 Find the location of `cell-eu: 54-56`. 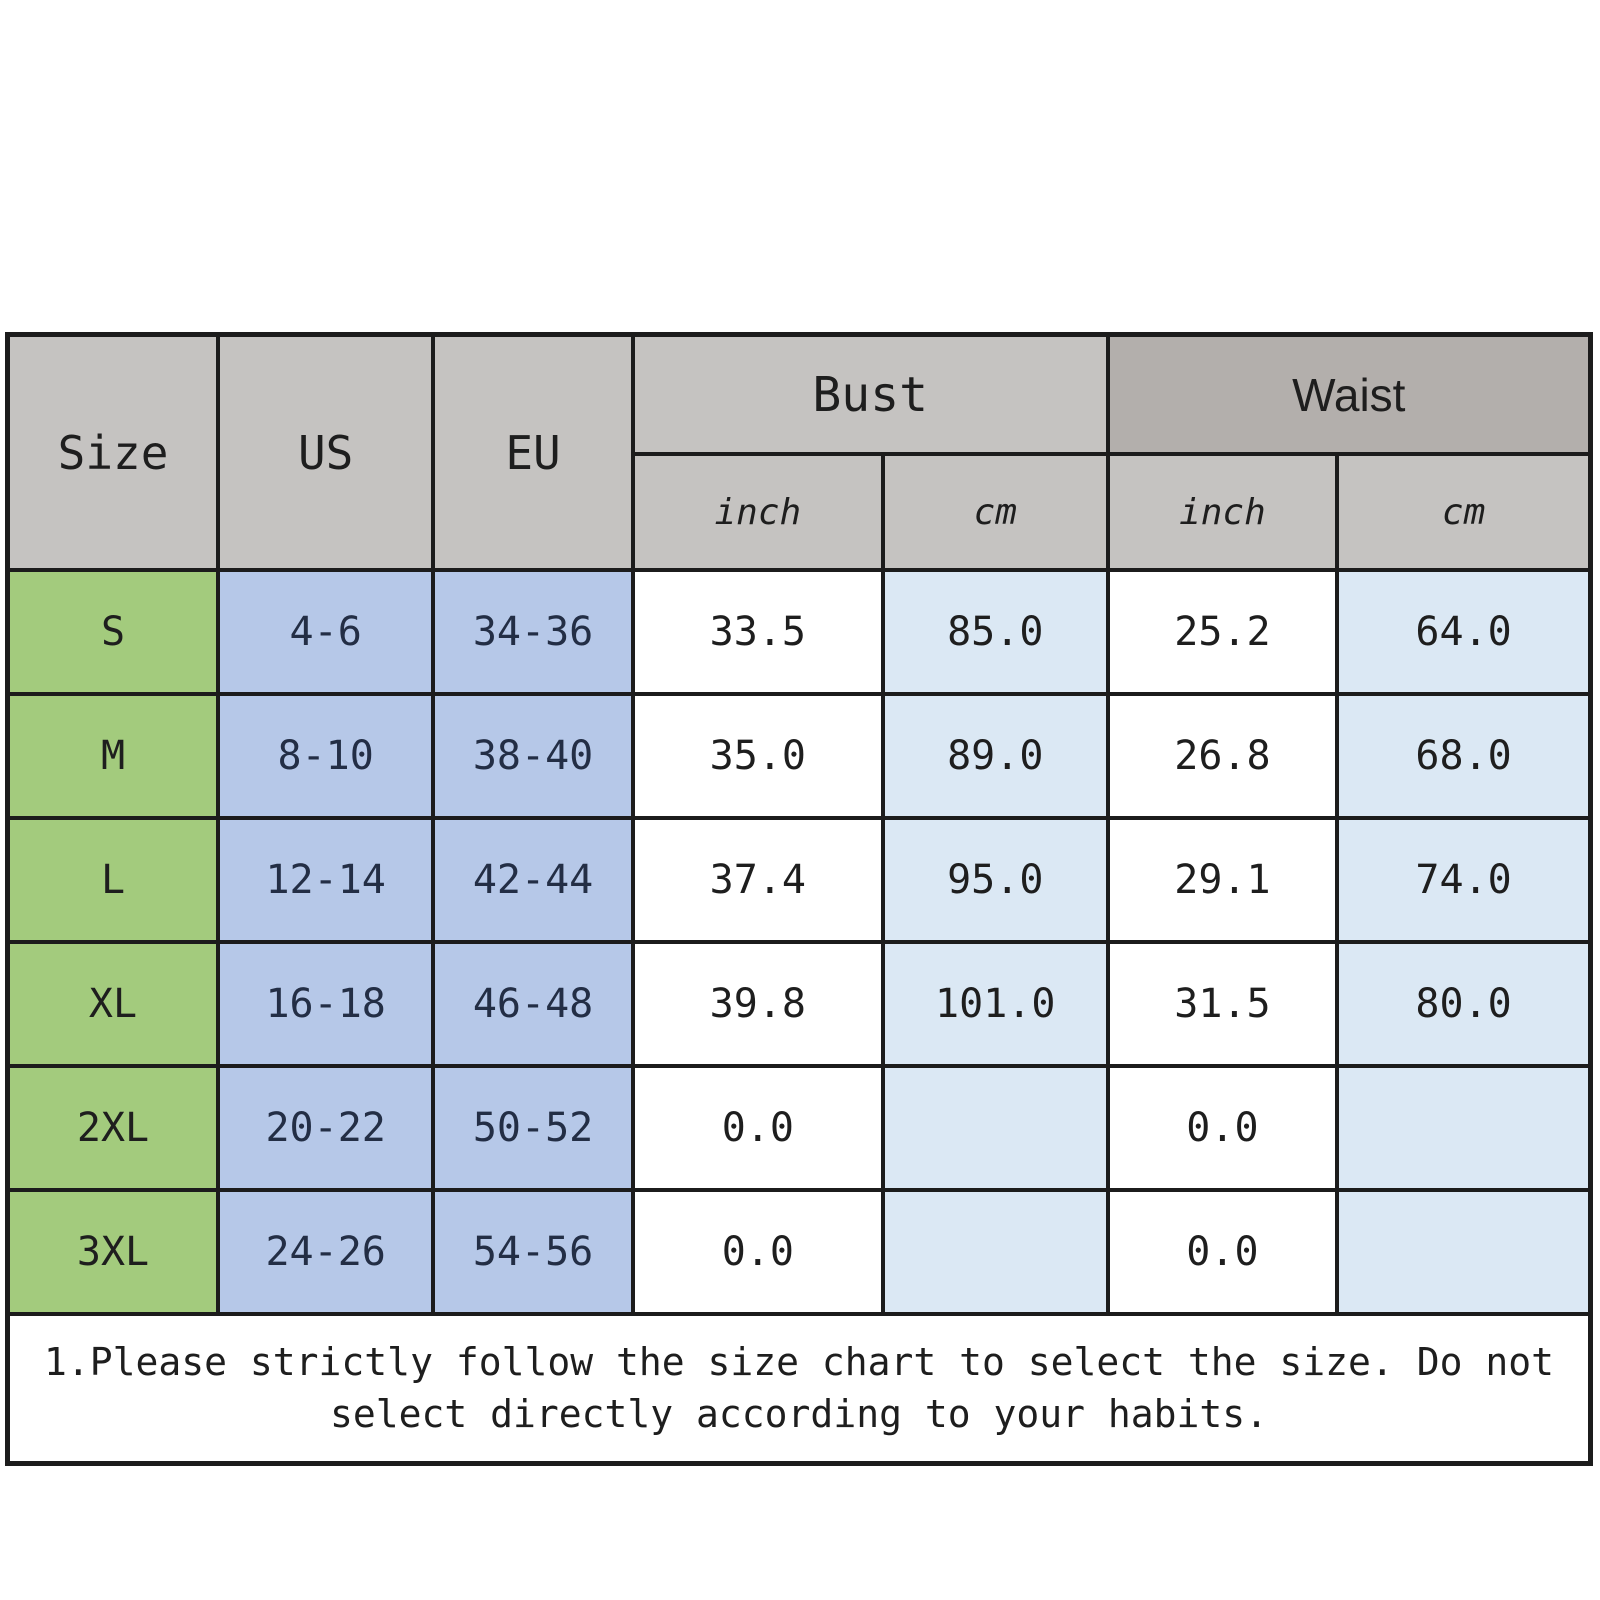

cell-eu: 54-56 is located at coordinates (533, 1252).